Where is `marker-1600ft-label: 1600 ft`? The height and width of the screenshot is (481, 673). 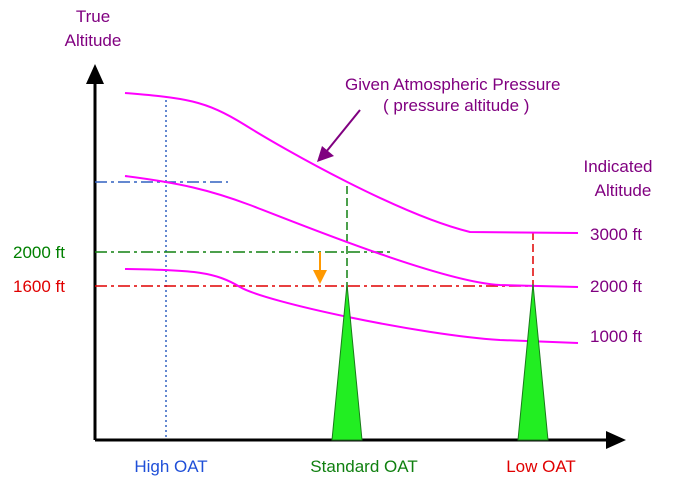
marker-1600ft-label: 1600 ft is located at coordinates (39, 286).